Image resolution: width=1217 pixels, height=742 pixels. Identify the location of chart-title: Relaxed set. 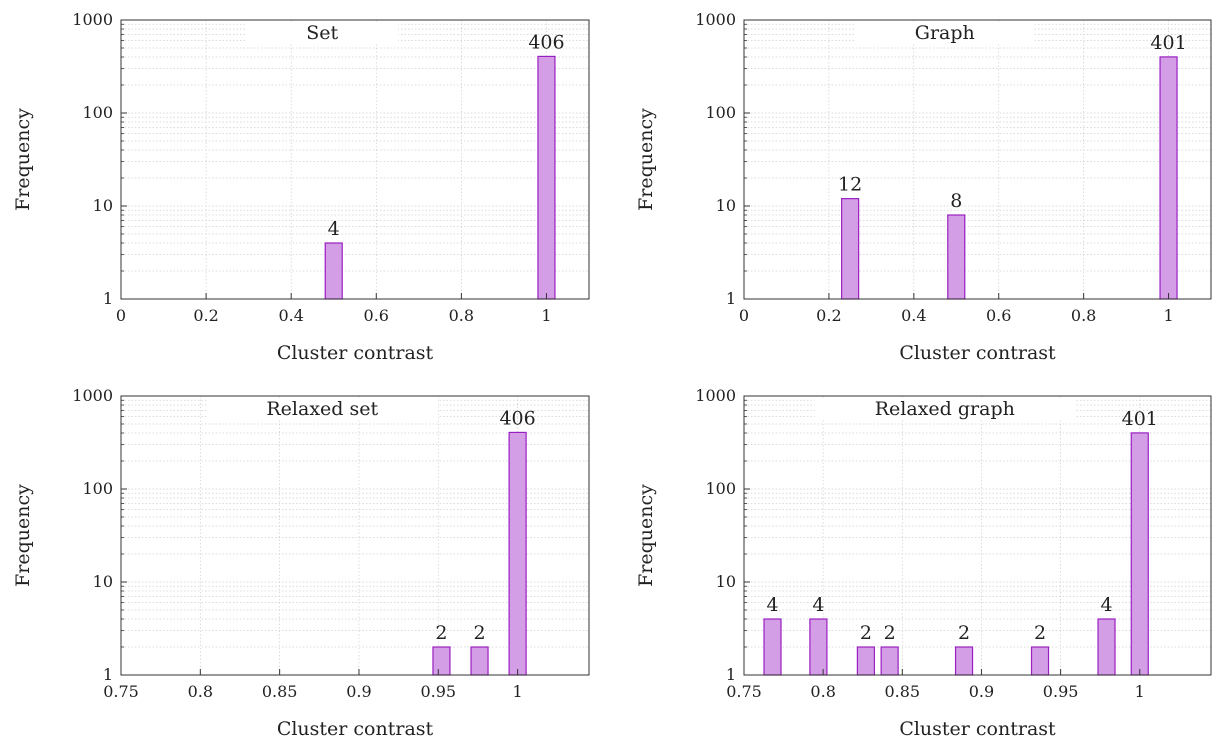
(322, 409).